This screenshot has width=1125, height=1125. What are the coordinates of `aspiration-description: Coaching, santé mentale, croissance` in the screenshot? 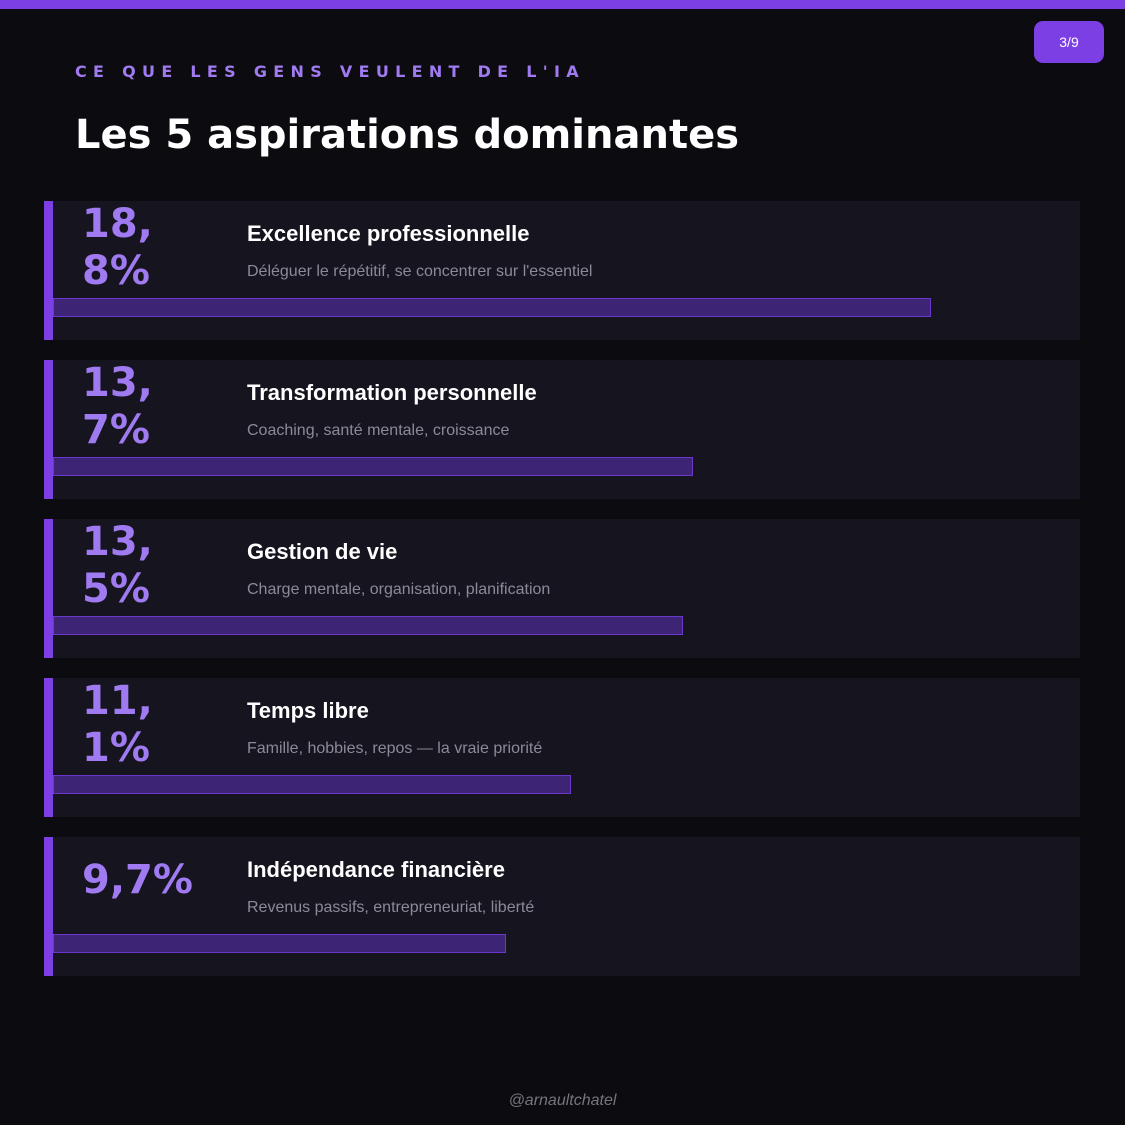 It's located at (378, 430).